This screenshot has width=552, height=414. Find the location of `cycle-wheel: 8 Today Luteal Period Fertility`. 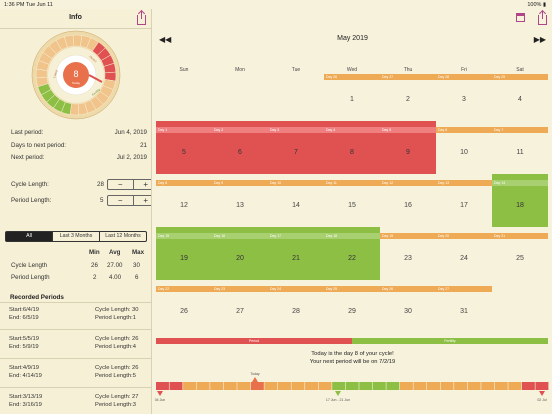

cycle-wheel: 8 Today Luteal Period Fertility is located at coordinates (76, 75).